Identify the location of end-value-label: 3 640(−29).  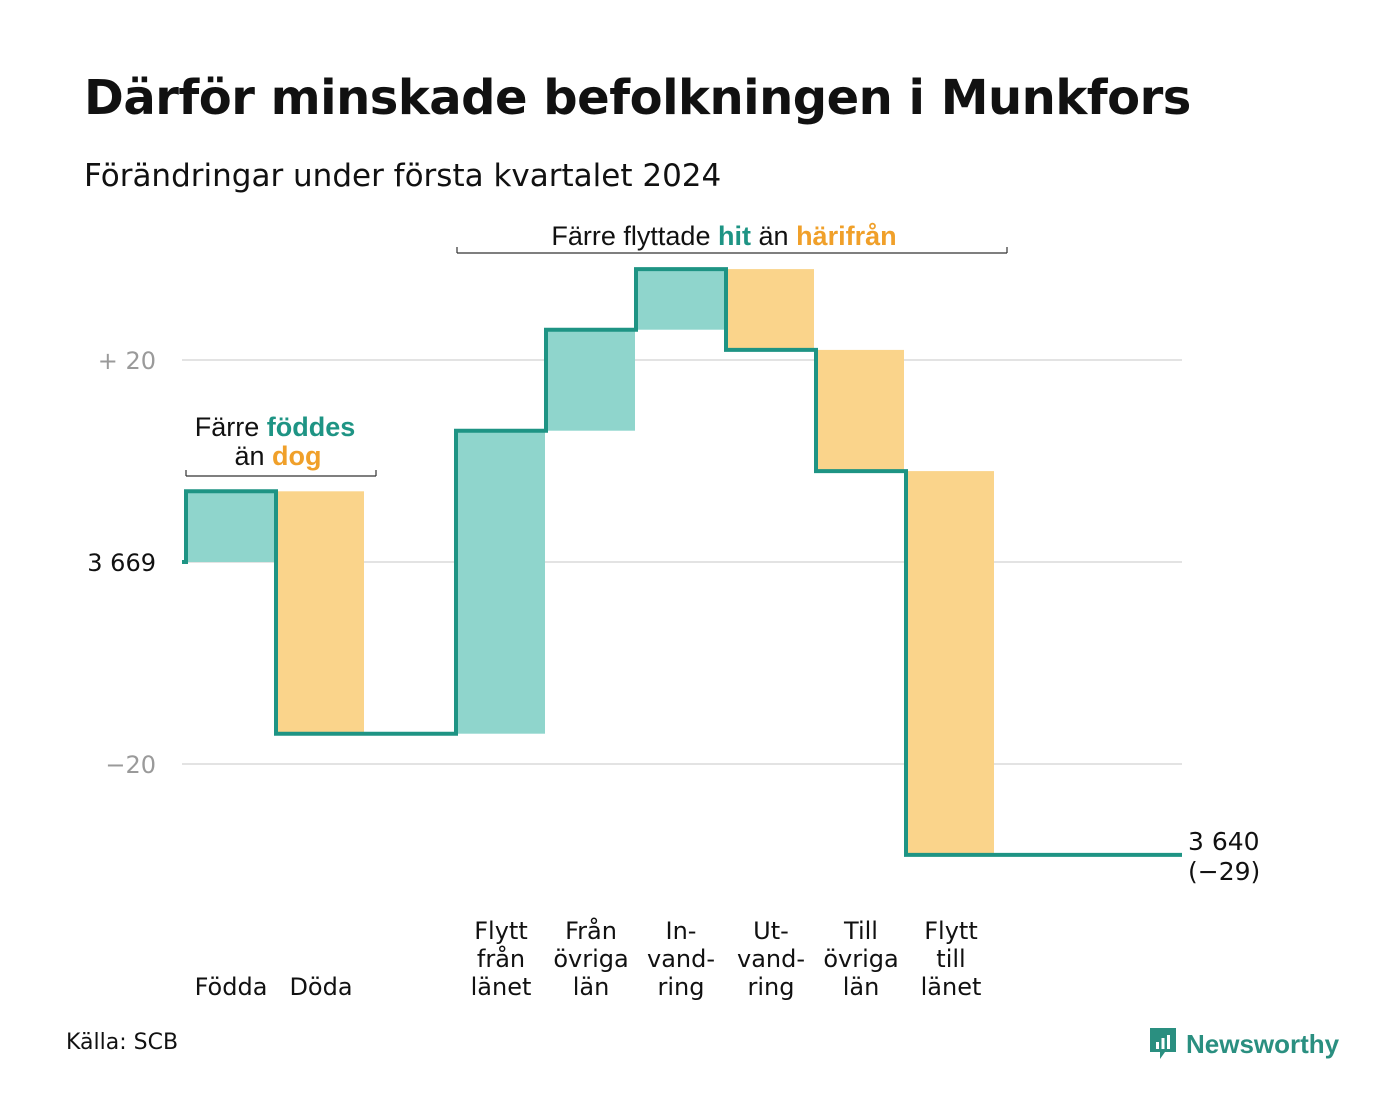
(1224, 856).